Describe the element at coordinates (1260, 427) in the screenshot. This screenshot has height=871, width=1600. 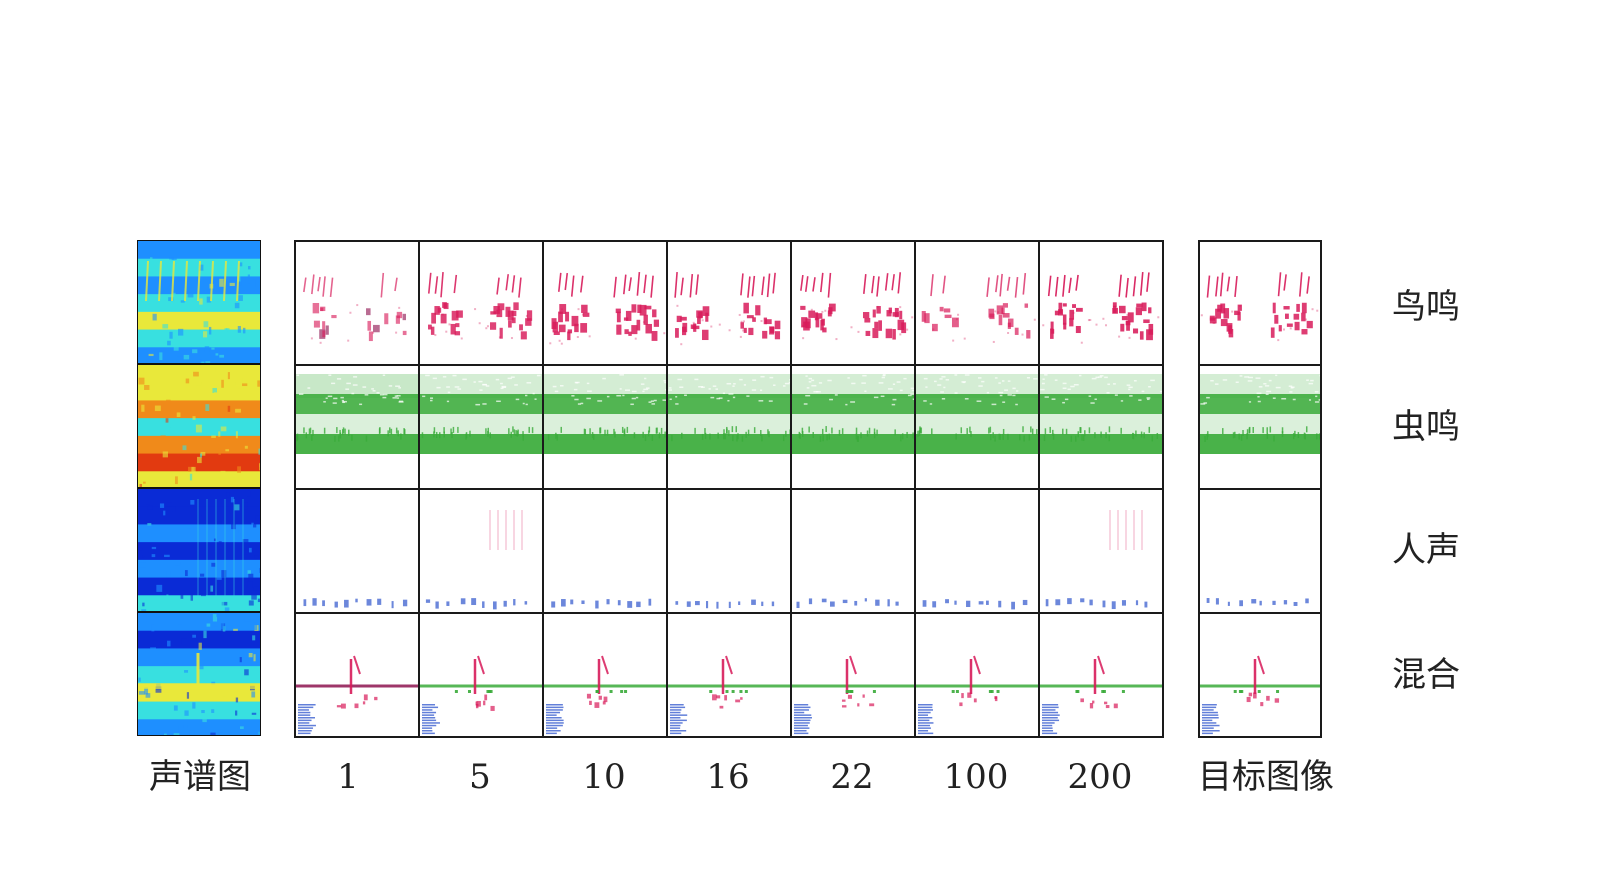
I see `target-insect` at that location.